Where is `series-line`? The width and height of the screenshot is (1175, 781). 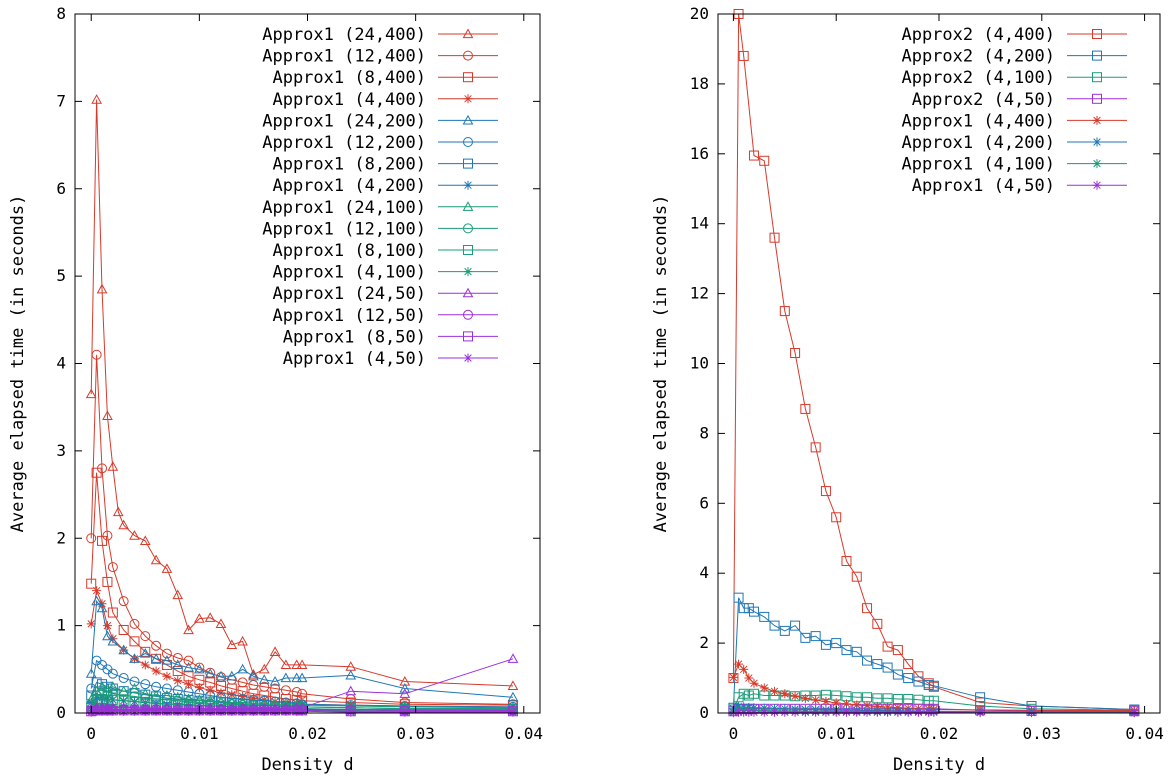 series-line is located at coordinates (302, 710).